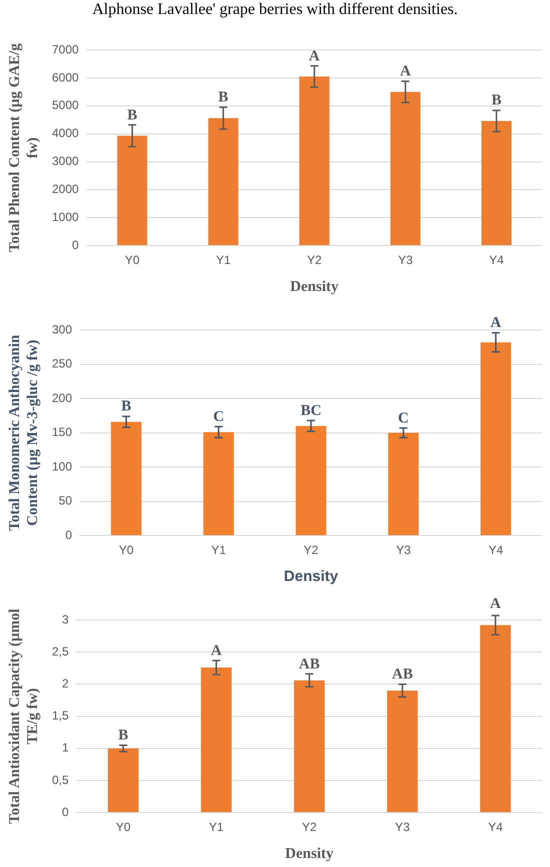 Image resolution: width=550 pixels, height=867 pixels. I want to click on y-tick-label: 1, so click(65, 747).